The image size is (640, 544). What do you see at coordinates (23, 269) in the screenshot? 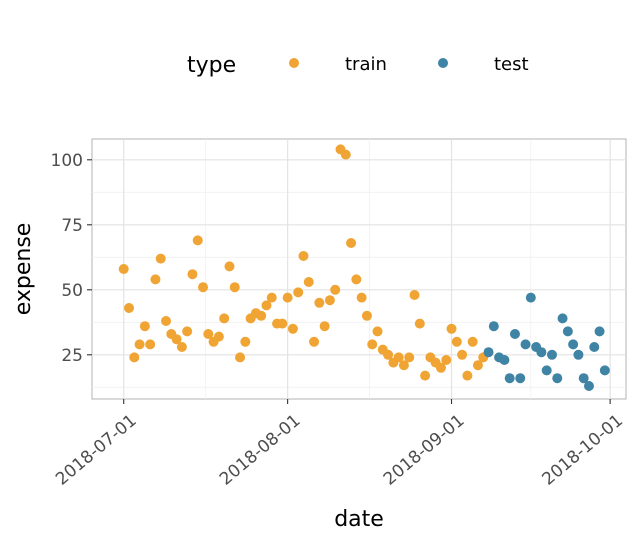
I see `y-axis-title: expense` at bounding box center [23, 269].